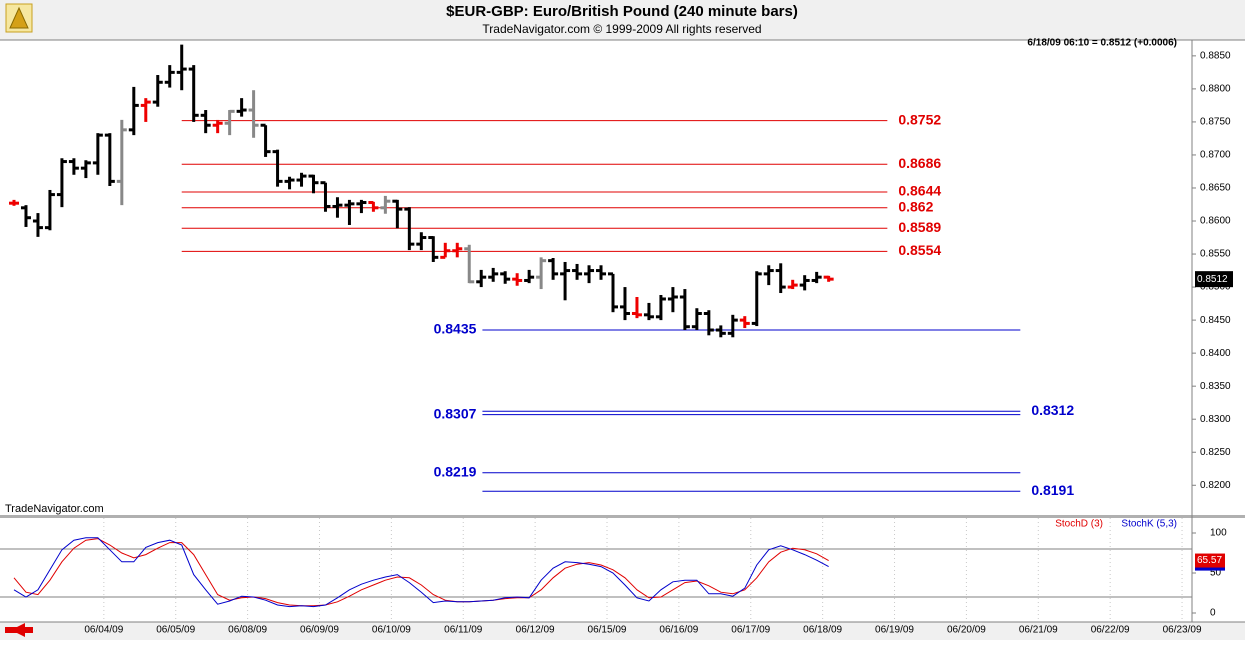  I want to click on level-label: 0.8312, so click(1052, 410).